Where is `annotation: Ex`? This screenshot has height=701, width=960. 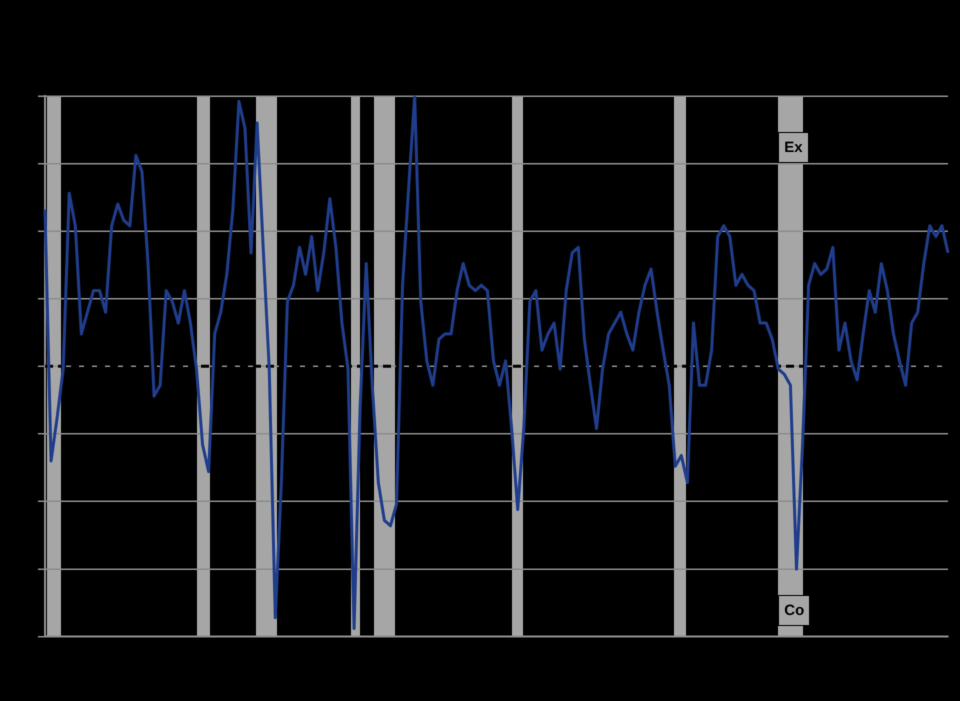 annotation: Ex is located at coordinates (793, 147).